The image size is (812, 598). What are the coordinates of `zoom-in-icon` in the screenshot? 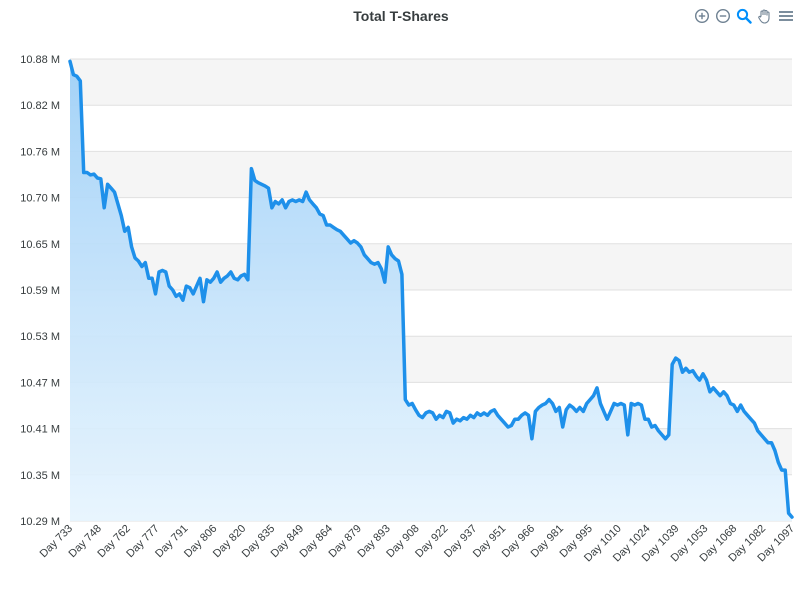 It's located at (702, 16).